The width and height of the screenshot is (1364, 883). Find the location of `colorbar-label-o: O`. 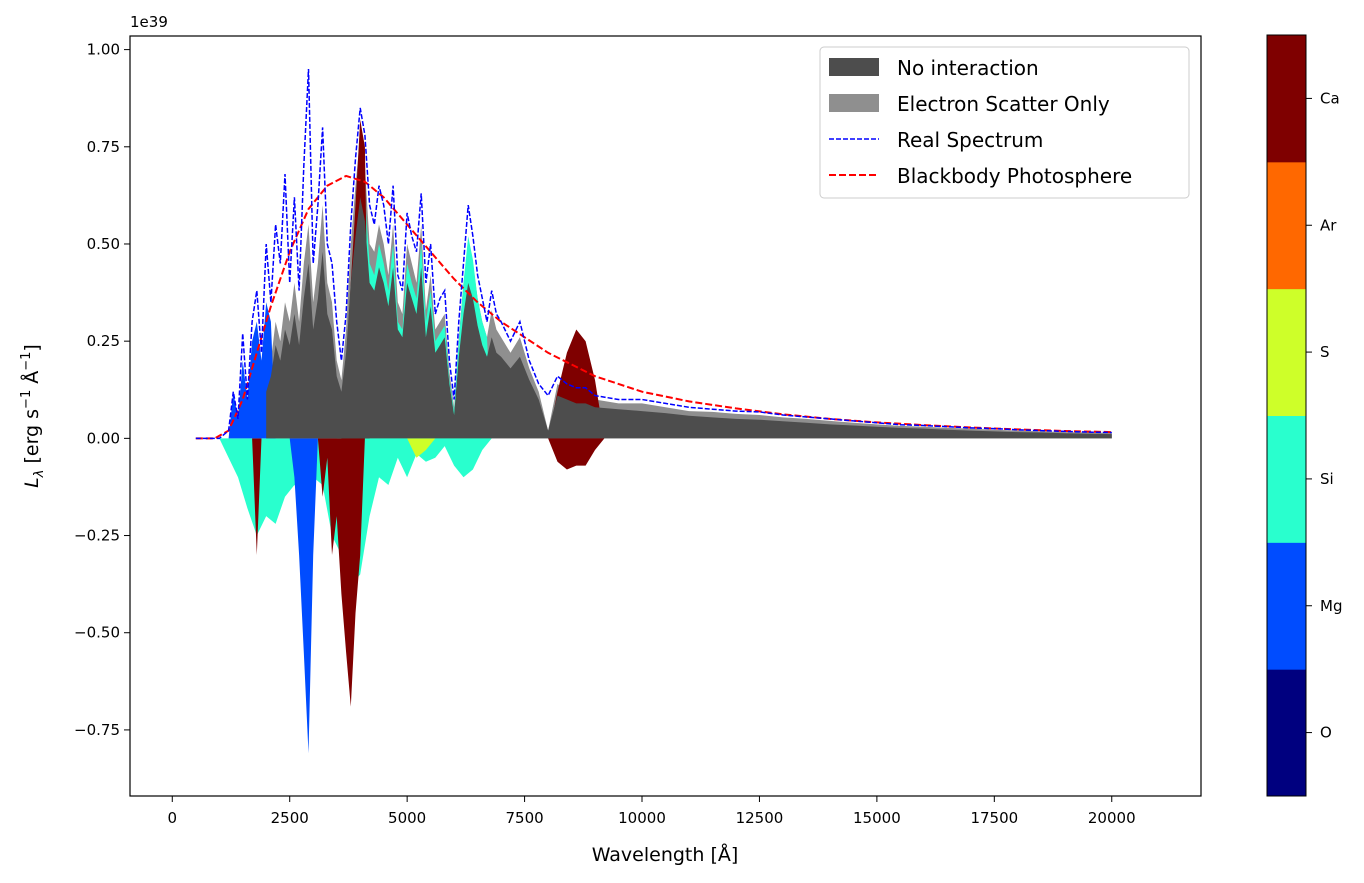

colorbar-label-o: O is located at coordinates (1326, 733).